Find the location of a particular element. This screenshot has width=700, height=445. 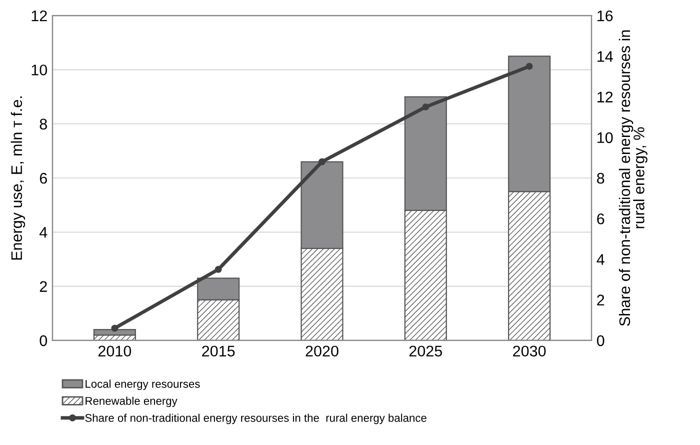

y2-tick-label: 4 is located at coordinates (600, 259).